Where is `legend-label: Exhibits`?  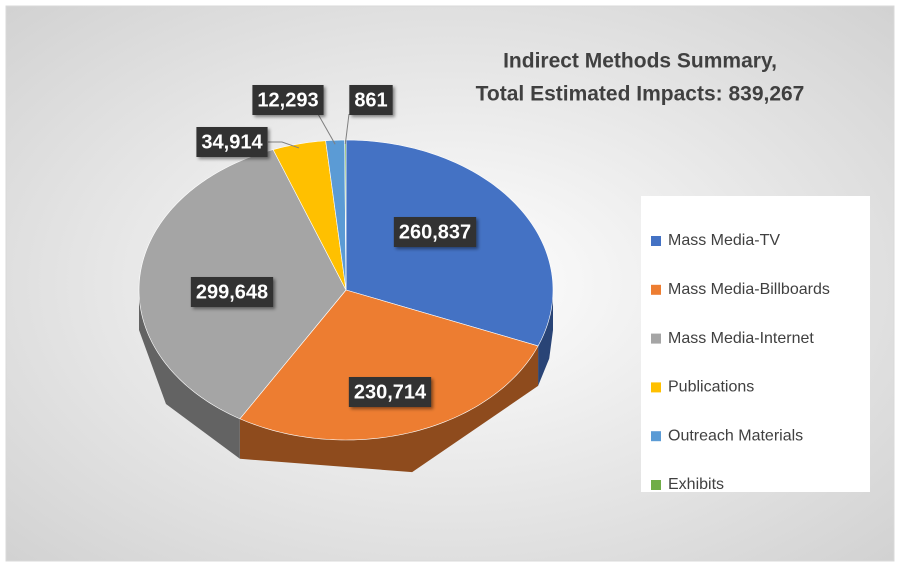
legend-label: Exhibits is located at coordinates (696, 484).